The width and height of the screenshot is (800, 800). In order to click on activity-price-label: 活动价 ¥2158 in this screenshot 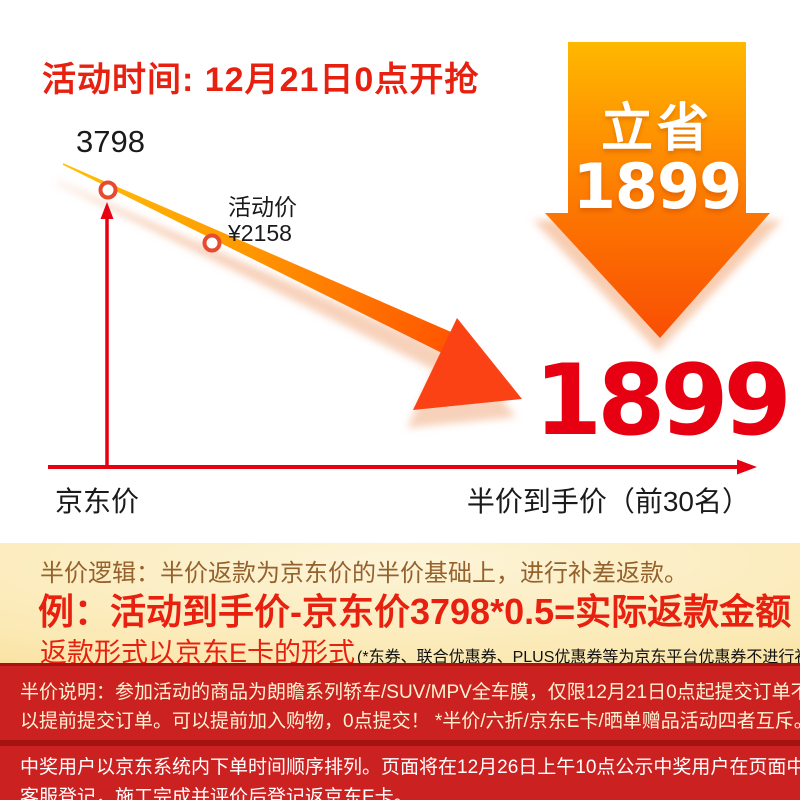, I will do `click(262, 220)`.